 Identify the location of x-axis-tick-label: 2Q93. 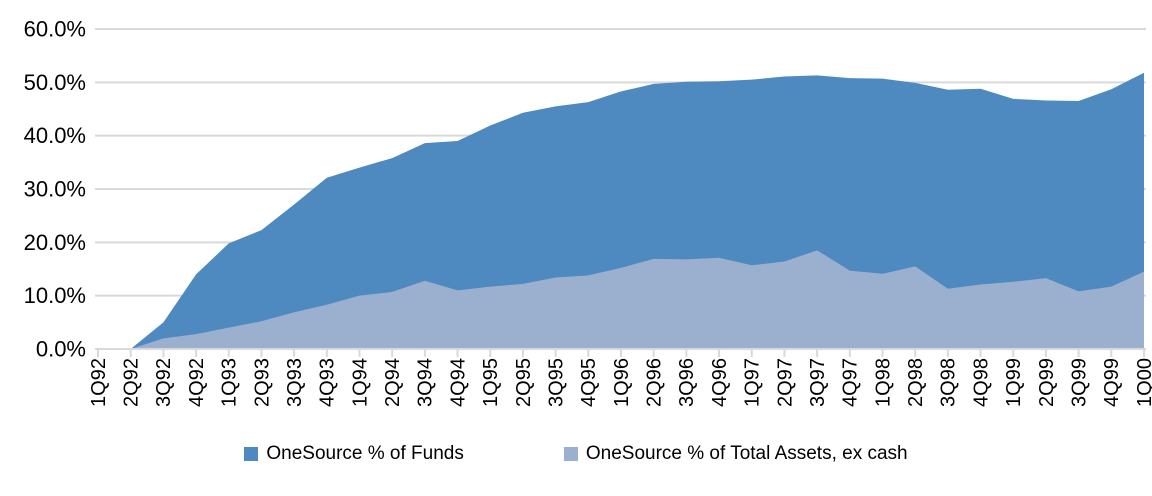
(262, 382).